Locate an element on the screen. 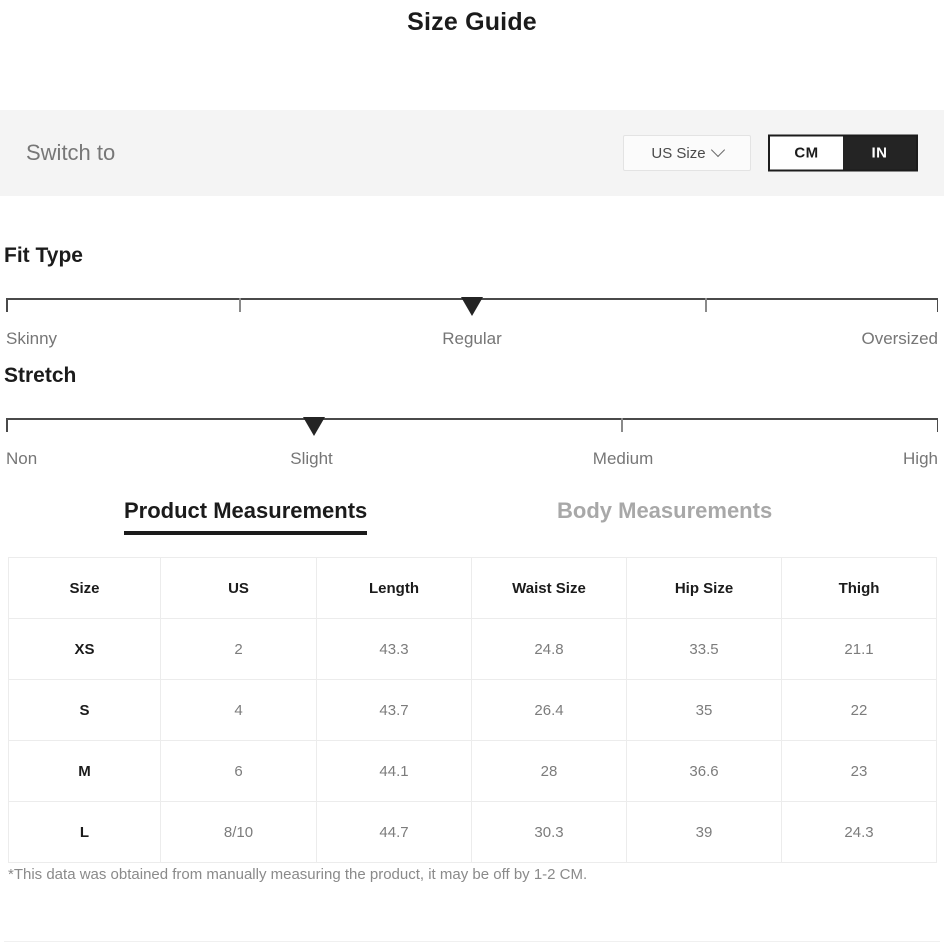  cell-thigh: 21.1 is located at coordinates (859, 649).